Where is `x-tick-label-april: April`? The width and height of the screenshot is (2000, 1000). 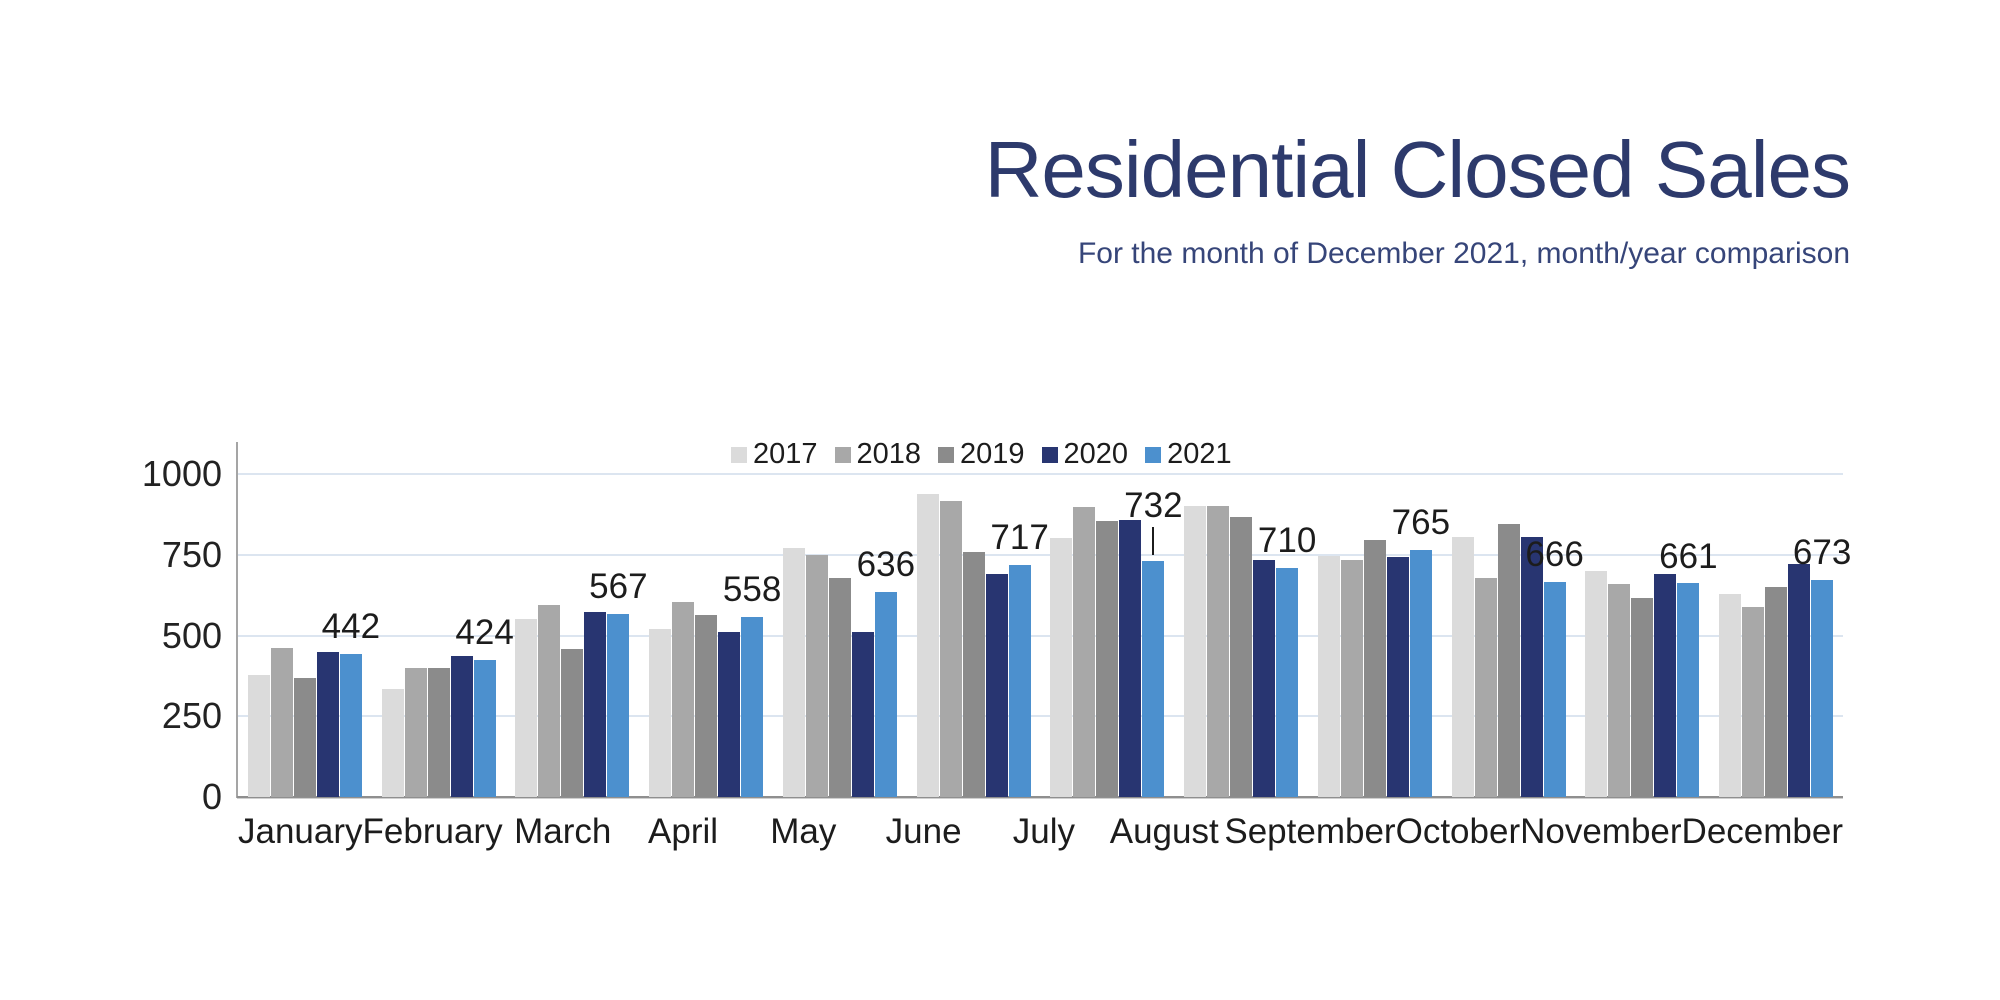 x-tick-label-april: April is located at coordinates (683, 831).